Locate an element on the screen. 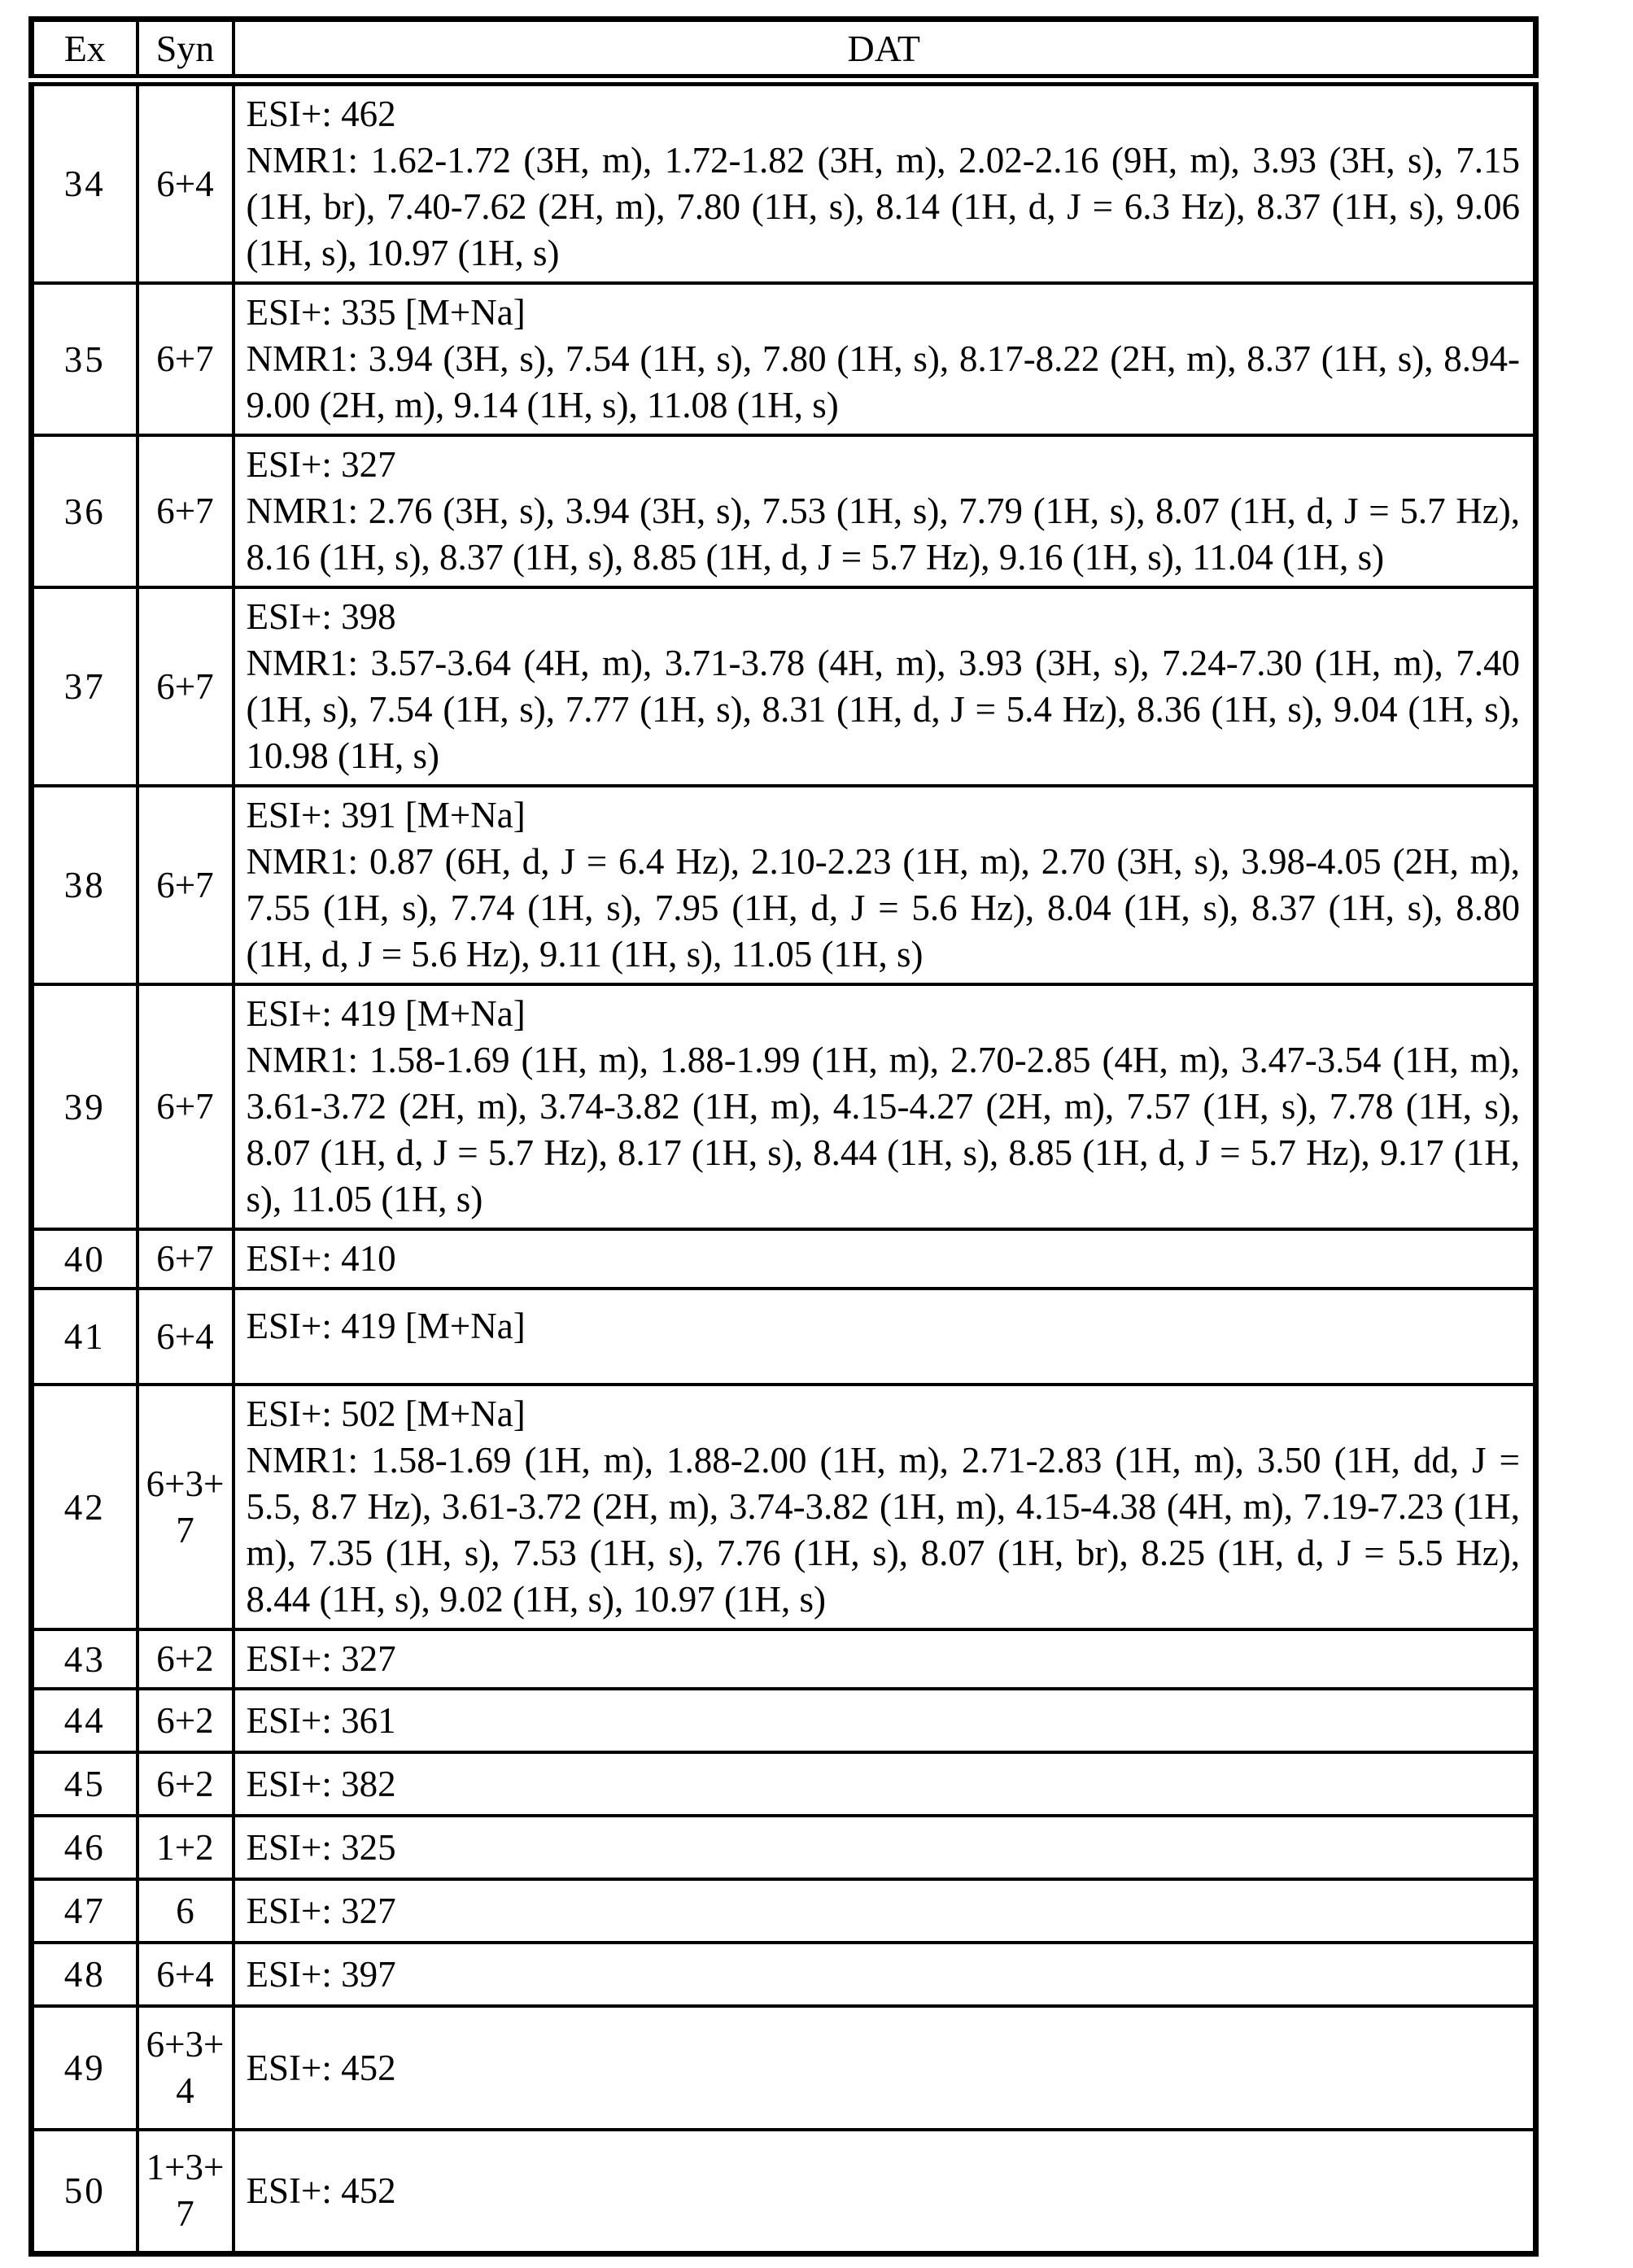 The width and height of the screenshot is (1633, 2268). ex-cell: 39 is located at coordinates (84, 1107).